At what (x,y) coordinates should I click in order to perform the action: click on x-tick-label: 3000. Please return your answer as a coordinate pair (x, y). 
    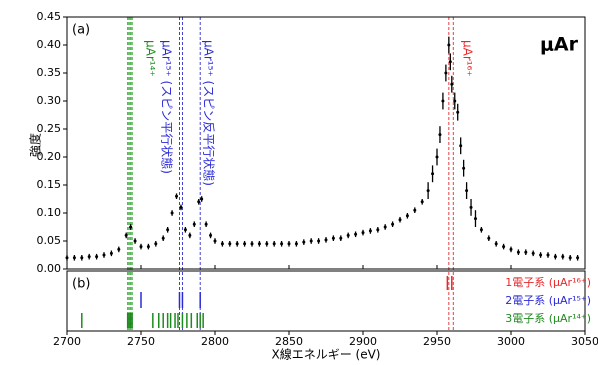
    Looking at the image, I should click on (511, 341).